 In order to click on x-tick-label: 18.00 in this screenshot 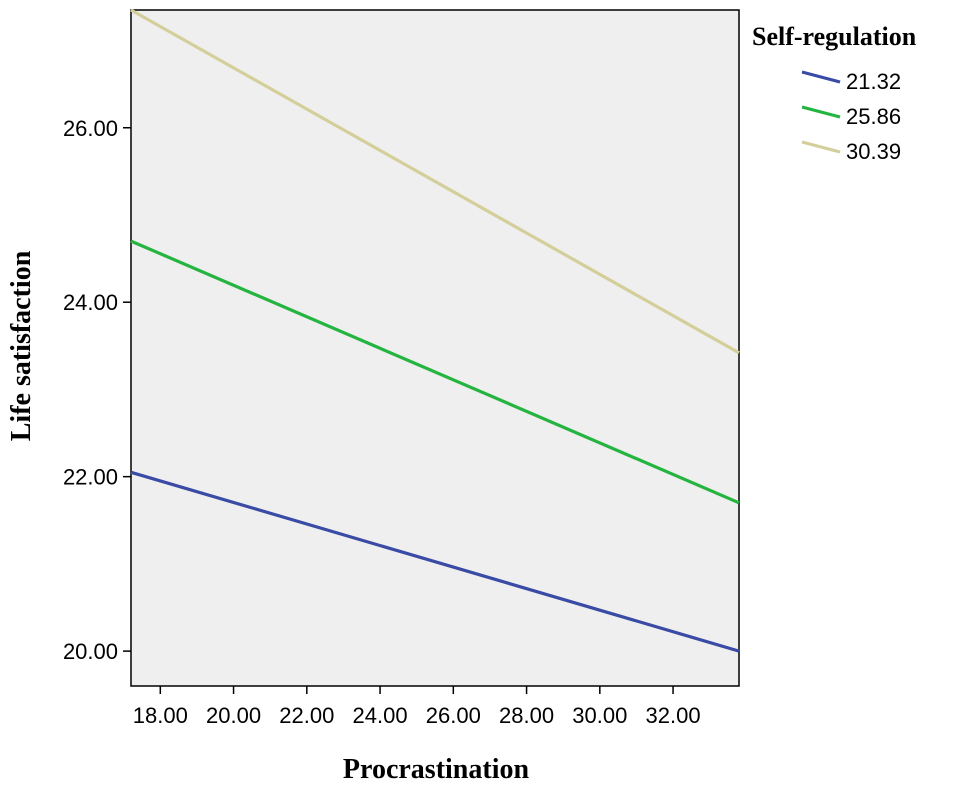, I will do `click(160, 715)`.